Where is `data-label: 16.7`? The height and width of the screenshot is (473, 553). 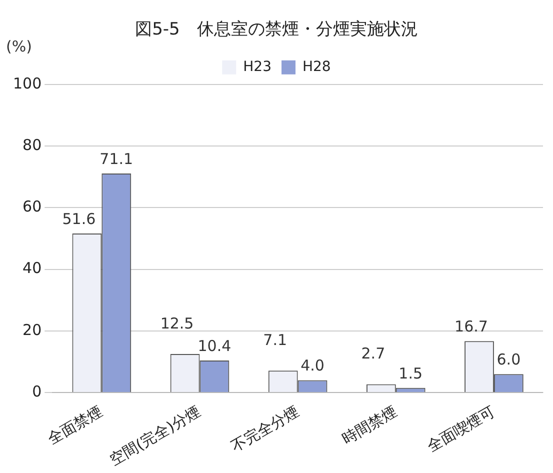
data-label: 16.7 is located at coordinates (471, 326).